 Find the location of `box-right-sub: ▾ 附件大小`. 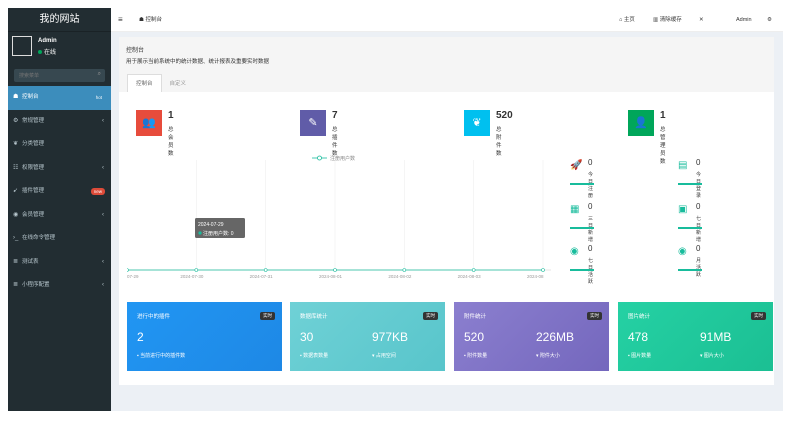

box-right-sub: ▾ 附件大小 is located at coordinates (548, 355).